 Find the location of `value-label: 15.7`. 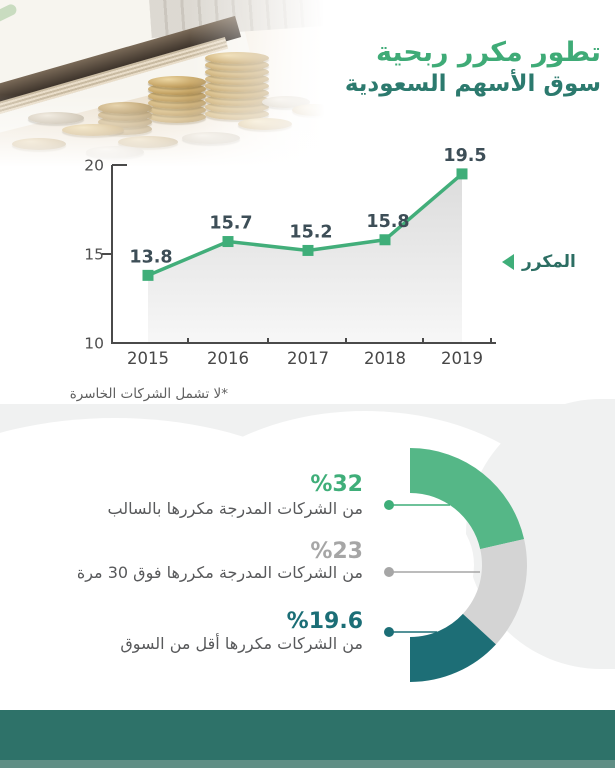

value-label: 15.7 is located at coordinates (230, 224).